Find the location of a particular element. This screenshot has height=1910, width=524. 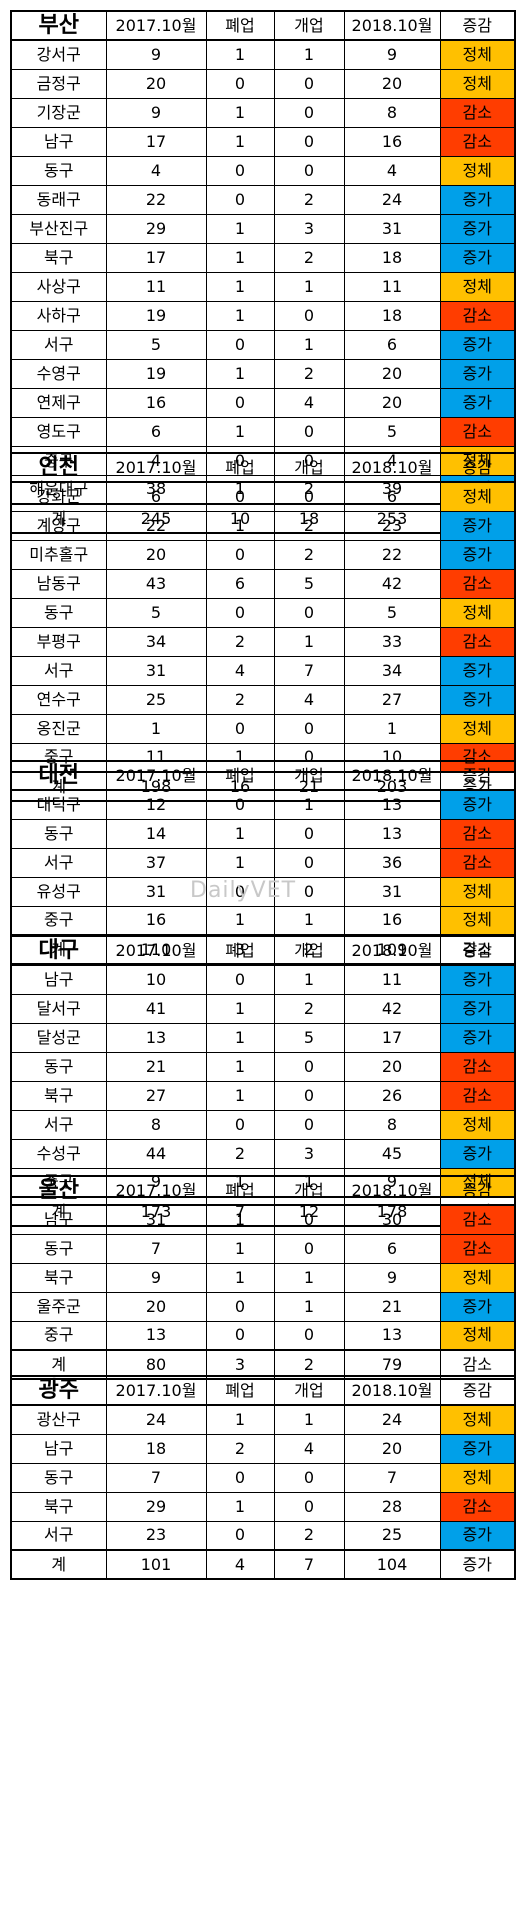

header-row: 부산 2017.10월 폐업 개업 2018.10월 증감 is located at coordinates (263, 25).